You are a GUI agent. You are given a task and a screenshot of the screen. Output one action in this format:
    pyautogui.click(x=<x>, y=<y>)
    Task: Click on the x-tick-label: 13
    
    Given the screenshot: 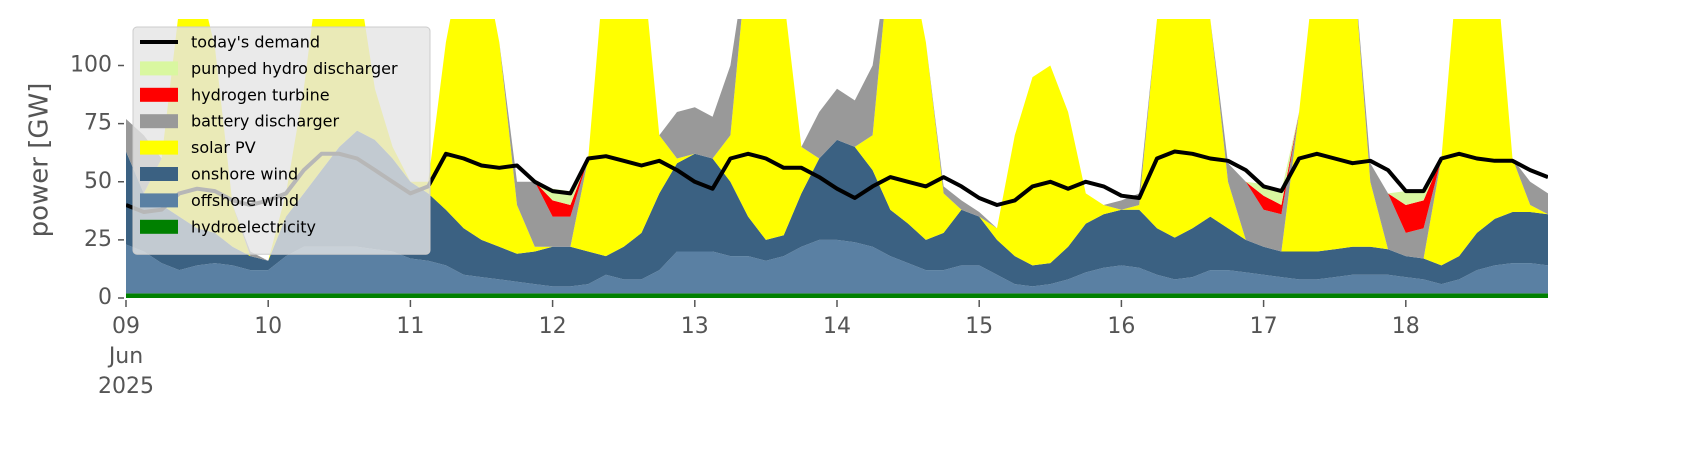 What is the action you would take?
    pyautogui.click(x=694, y=326)
    